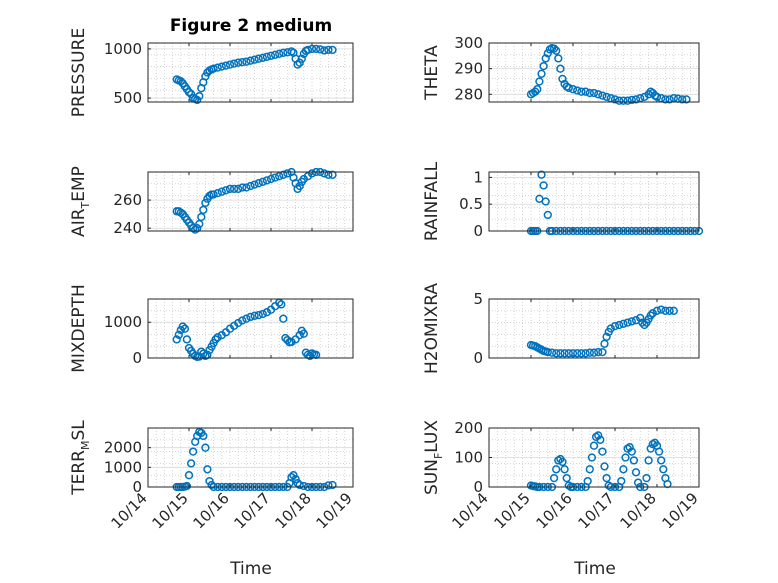  What do you see at coordinates (438, 456) in the screenshot?
I see `y-axis-label-subscript: F` at bounding box center [438, 456].